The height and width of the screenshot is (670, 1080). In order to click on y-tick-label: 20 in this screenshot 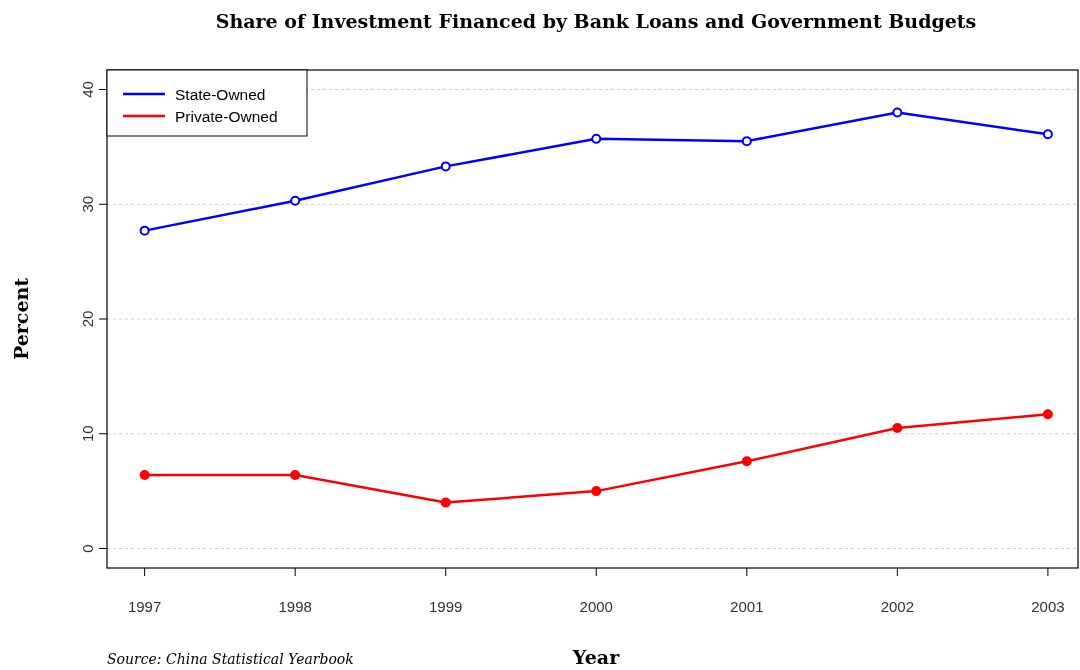, I will do `click(87, 319)`.